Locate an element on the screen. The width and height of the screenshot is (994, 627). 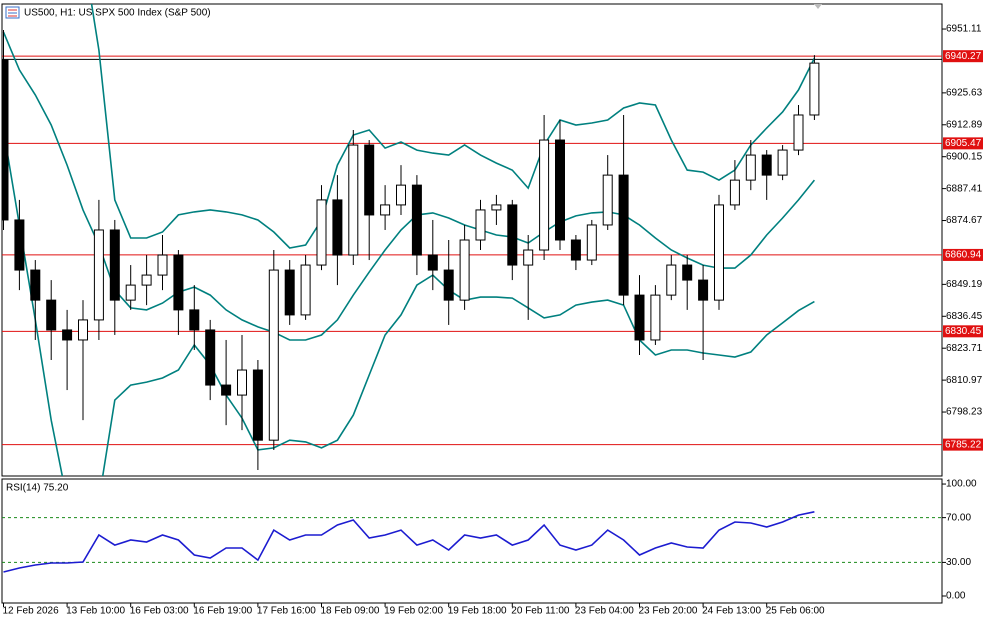
rsi-plot is located at coordinates (472, 542).